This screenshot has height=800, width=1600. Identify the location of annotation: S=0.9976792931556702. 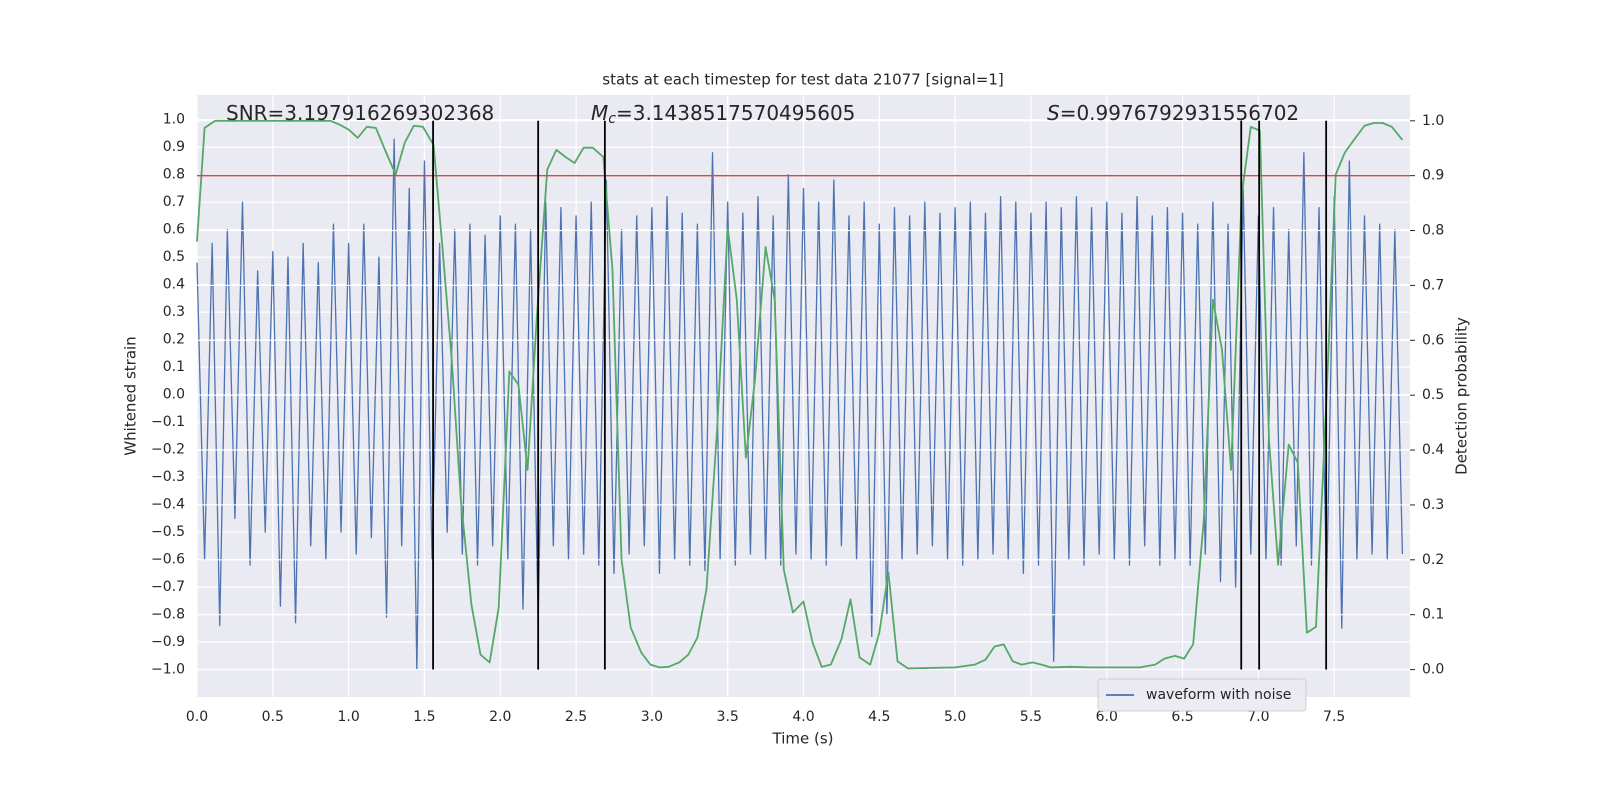
(1173, 113).